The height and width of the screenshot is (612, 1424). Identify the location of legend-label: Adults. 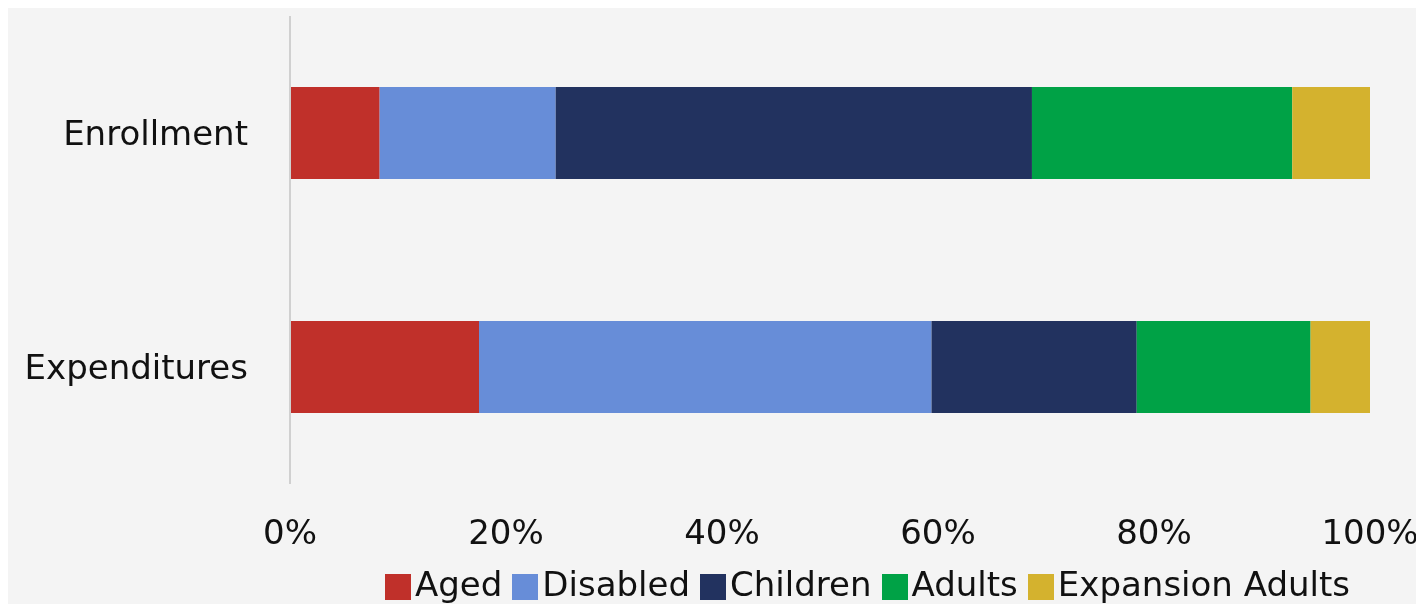
(964, 584).